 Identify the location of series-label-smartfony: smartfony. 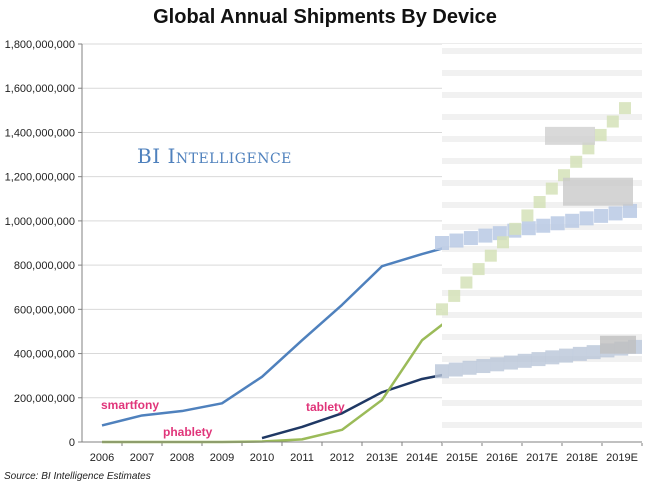
(130, 405).